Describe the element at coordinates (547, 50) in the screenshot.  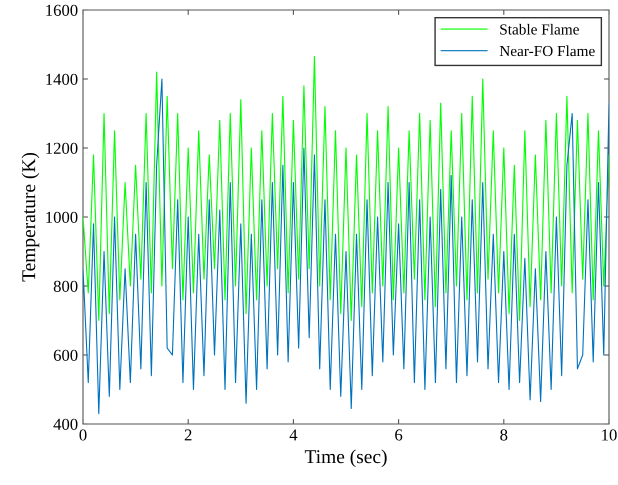
I see `legend-label: Near-FO Flame` at that location.